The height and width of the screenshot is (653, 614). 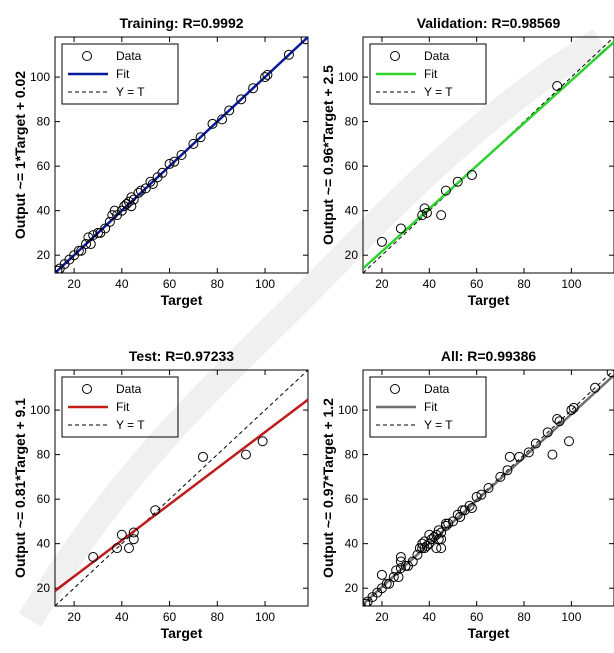 What do you see at coordinates (489, 23) in the screenshot?
I see `chart-title: Validation: R=0.98569` at bounding box center [489, 23].